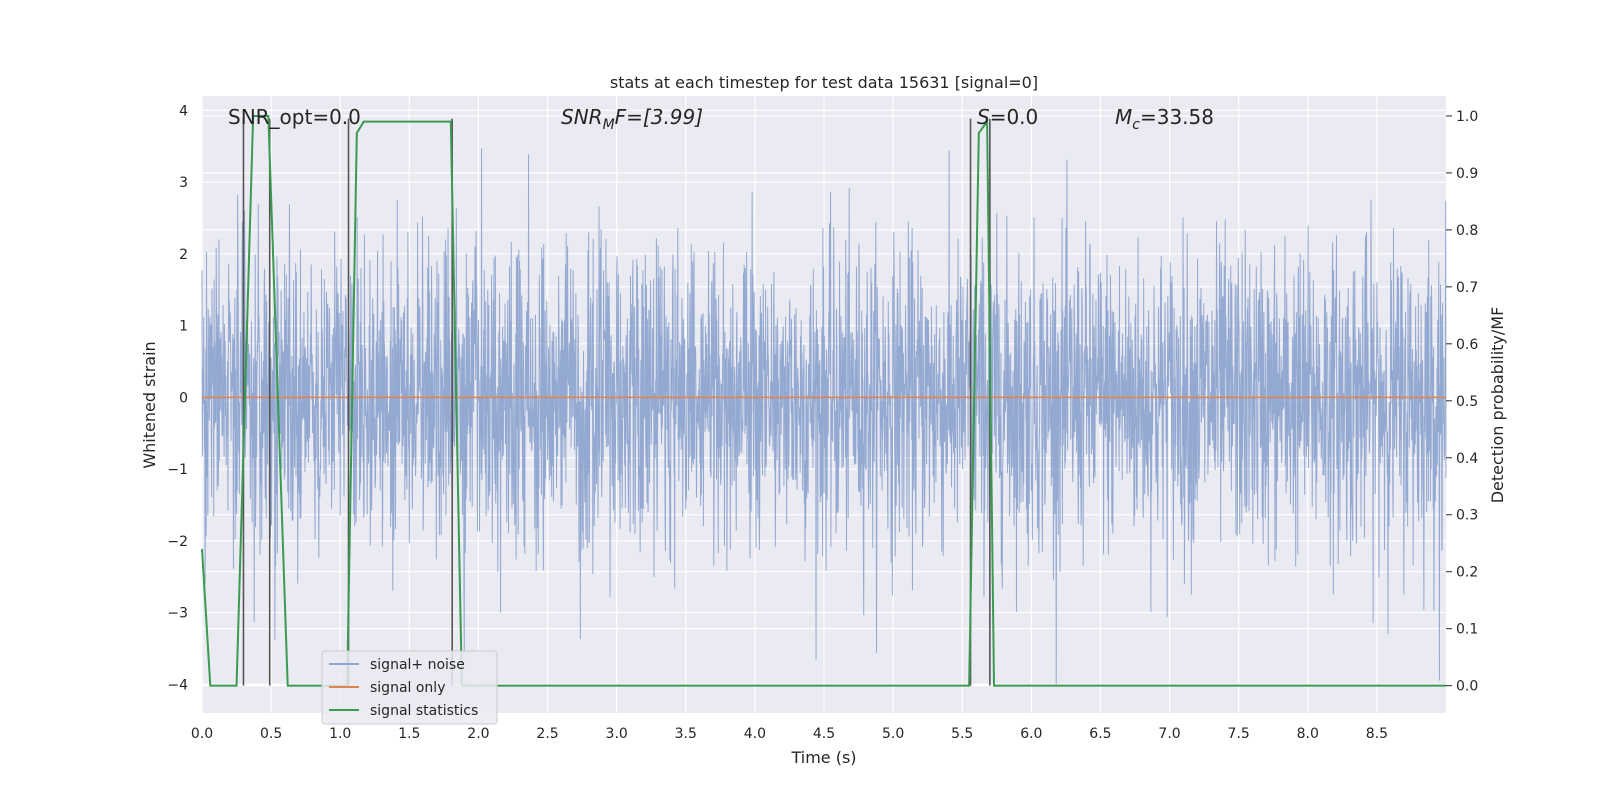  Describe the element at coordinates (202, 734) in the screenshot. I see `x-tick-label: 0.0` at that location.